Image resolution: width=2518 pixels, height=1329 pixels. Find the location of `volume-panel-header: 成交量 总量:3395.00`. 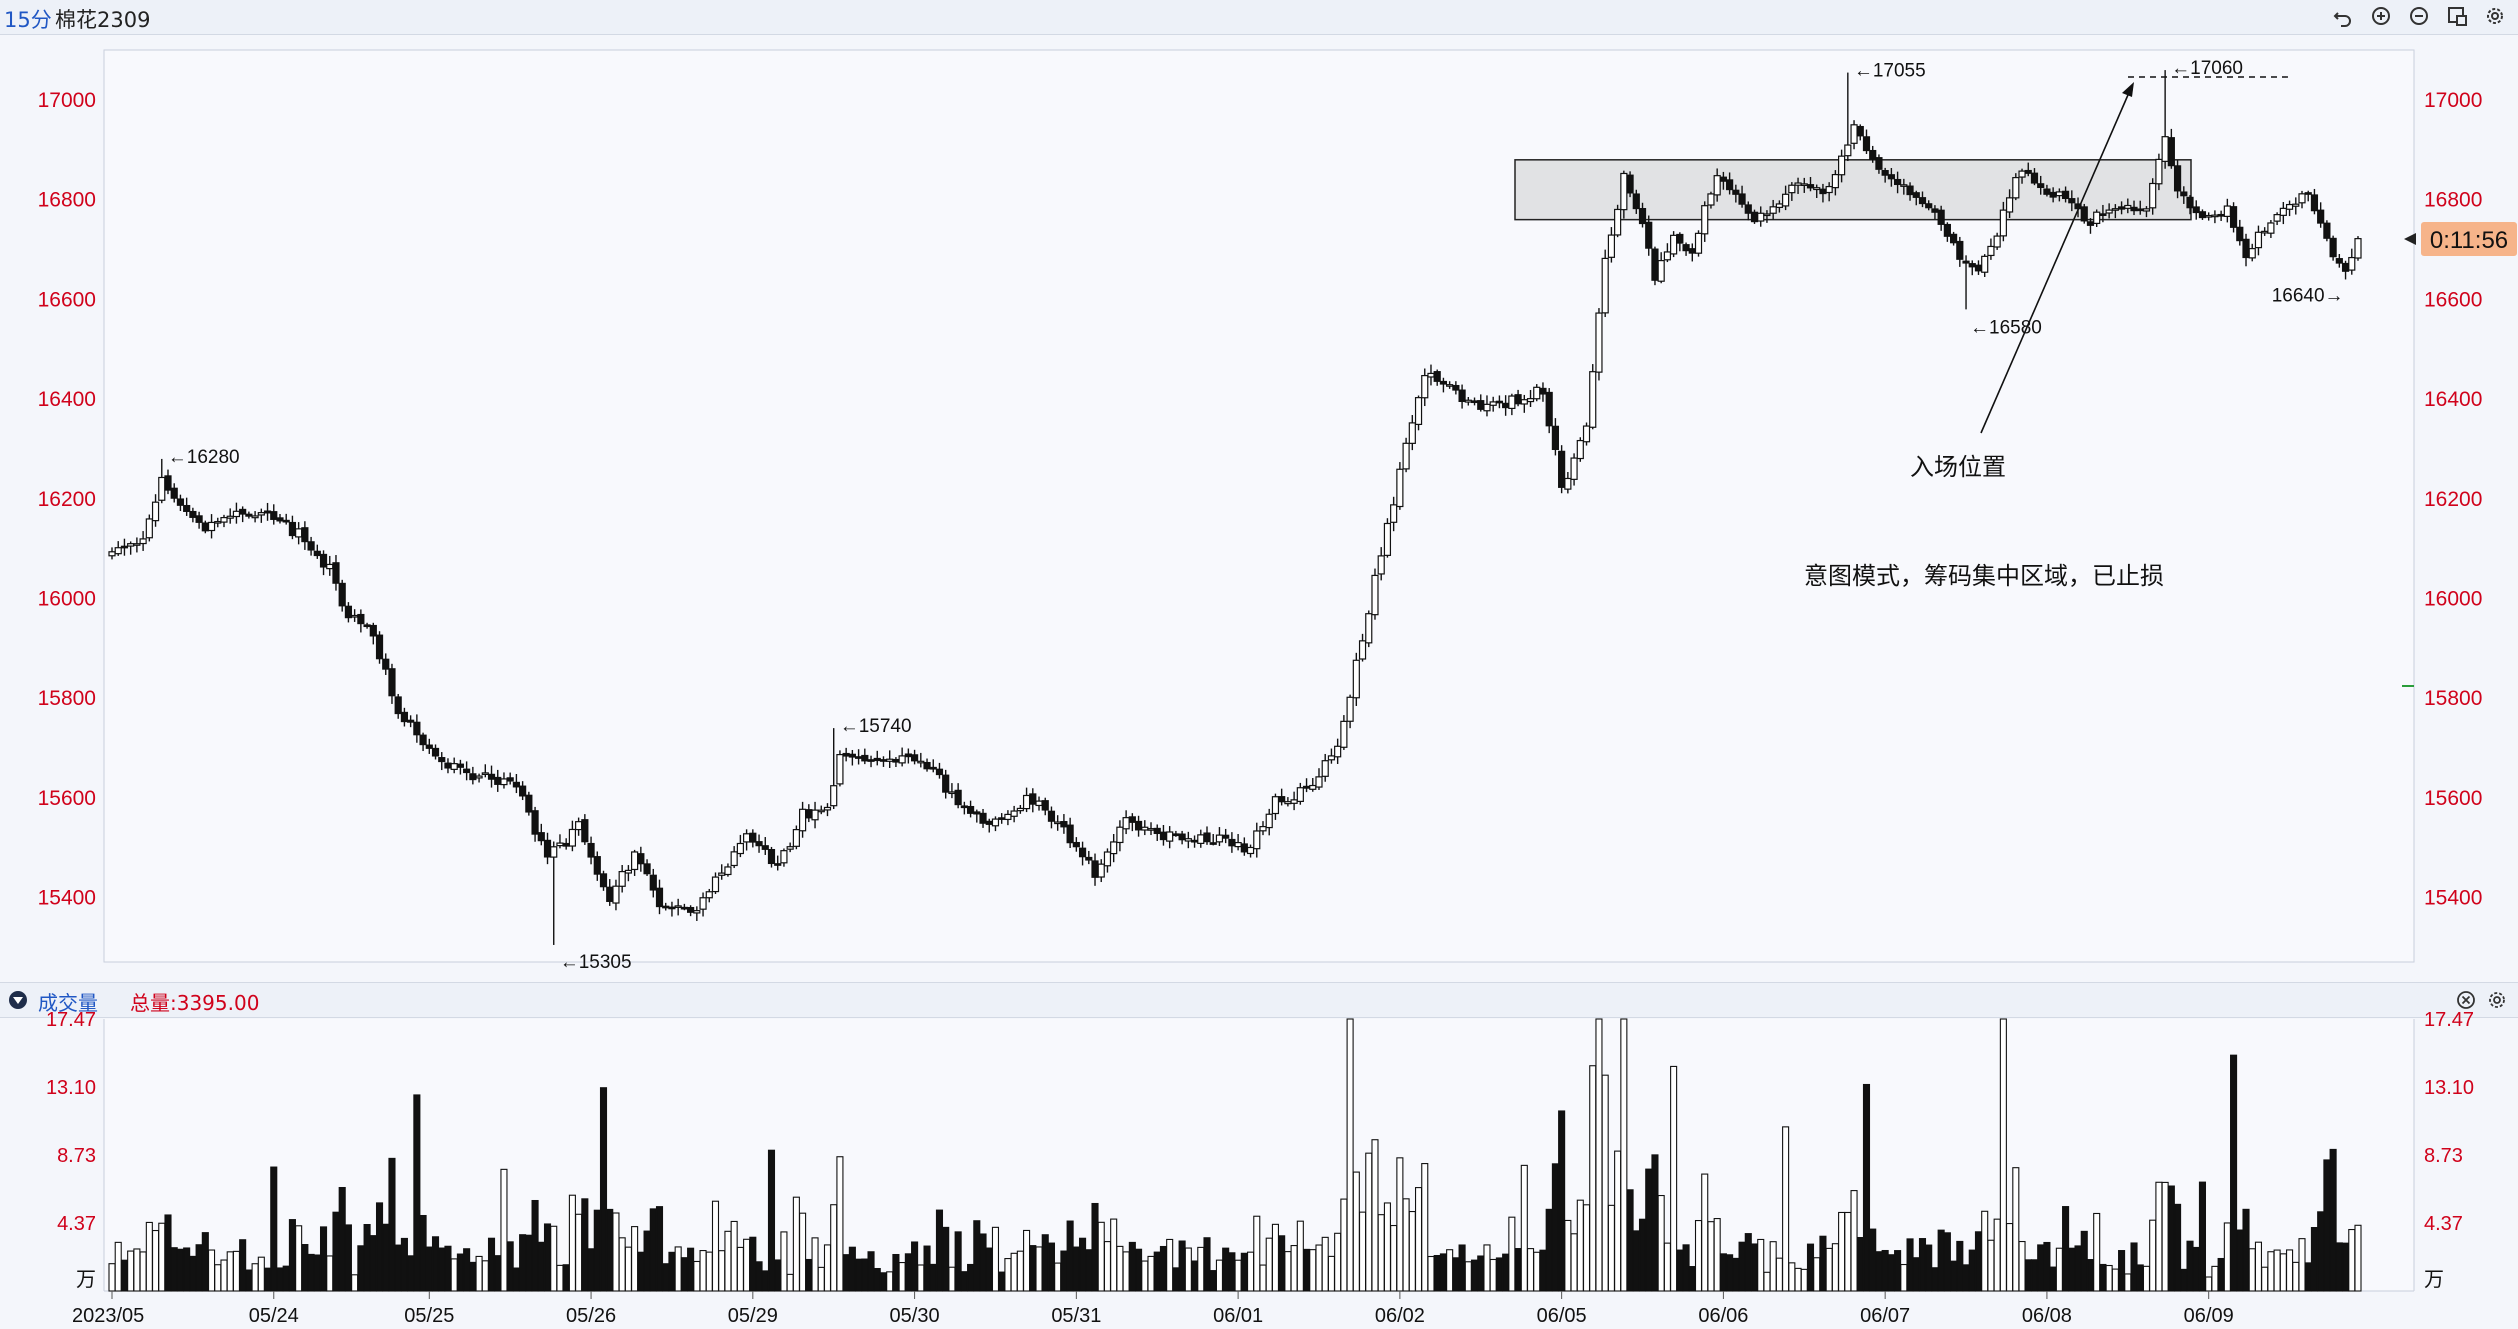

volume-panel-header: 成交量 总量:3395.00 is located at coordinates (1259, 1000).